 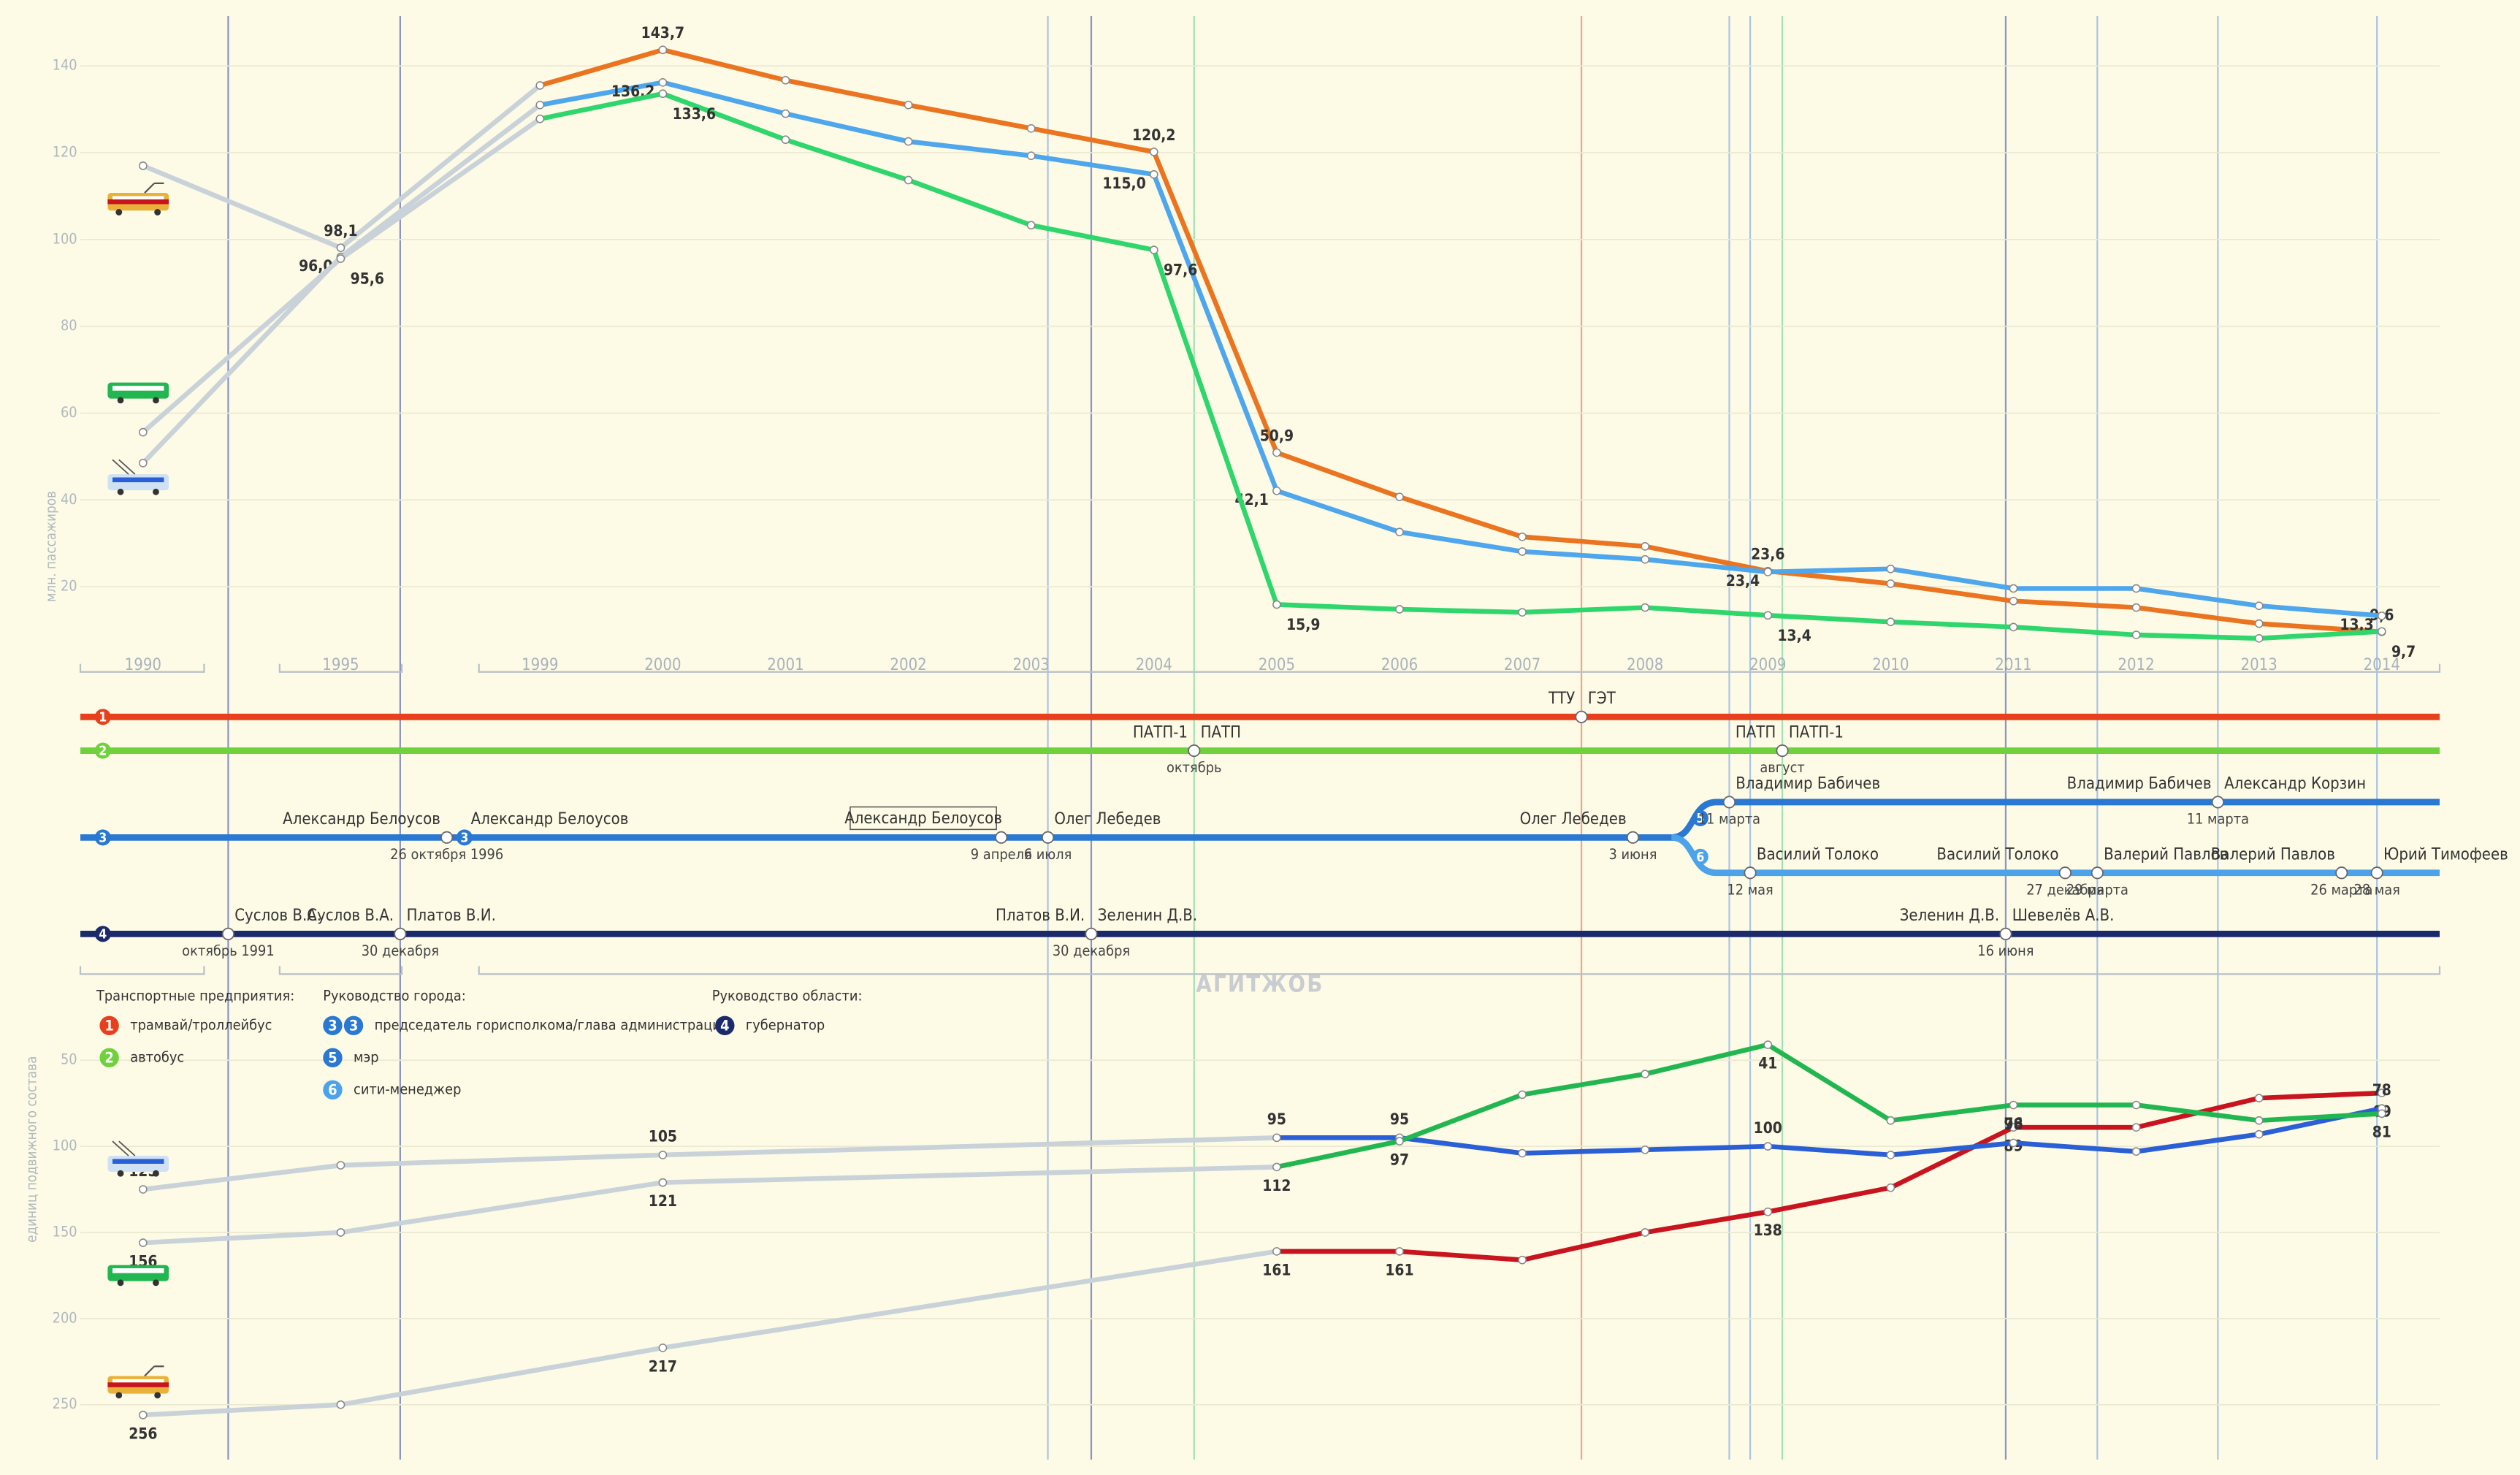 I want to click on x-tick-label: 2009, so click(x=1767, y=665).